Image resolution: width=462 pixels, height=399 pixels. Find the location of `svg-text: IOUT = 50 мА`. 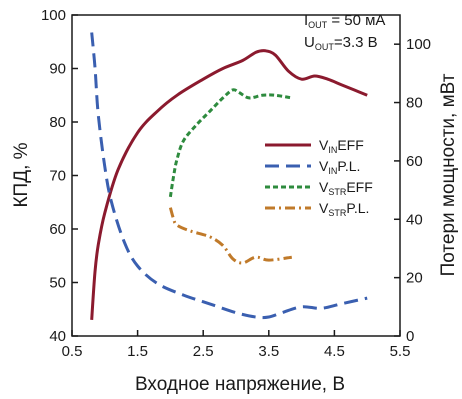

svg-text: IOUT = 50 мА is located at coordinates (344, 21).